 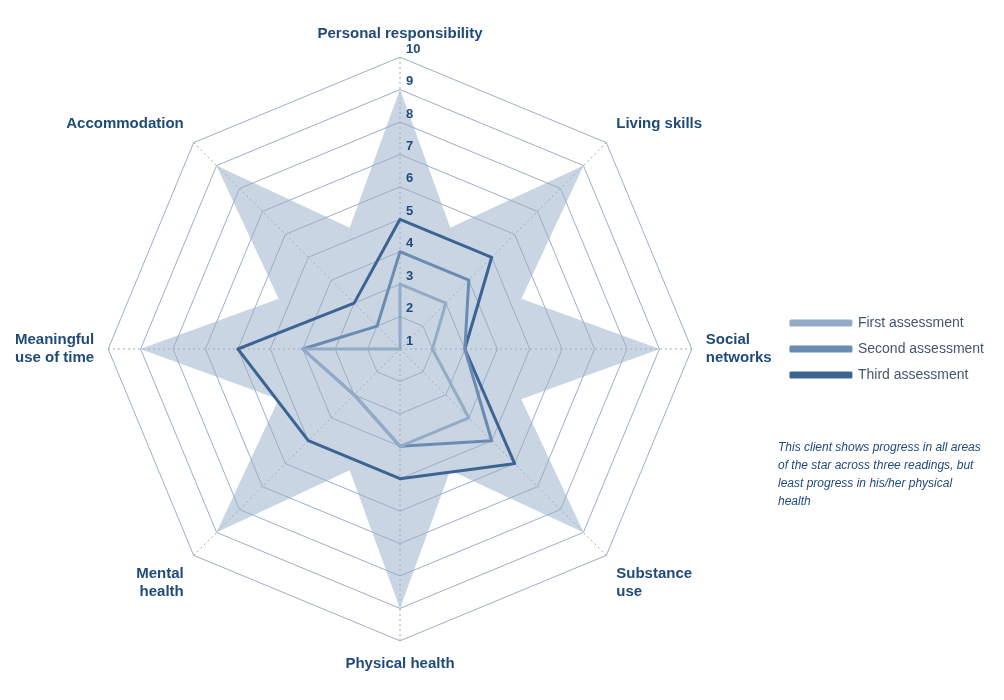 What do you see at coordinates (410, 275) in the screenshot?
I see `y-tick-label: 3` at bounding box center [410, 275].